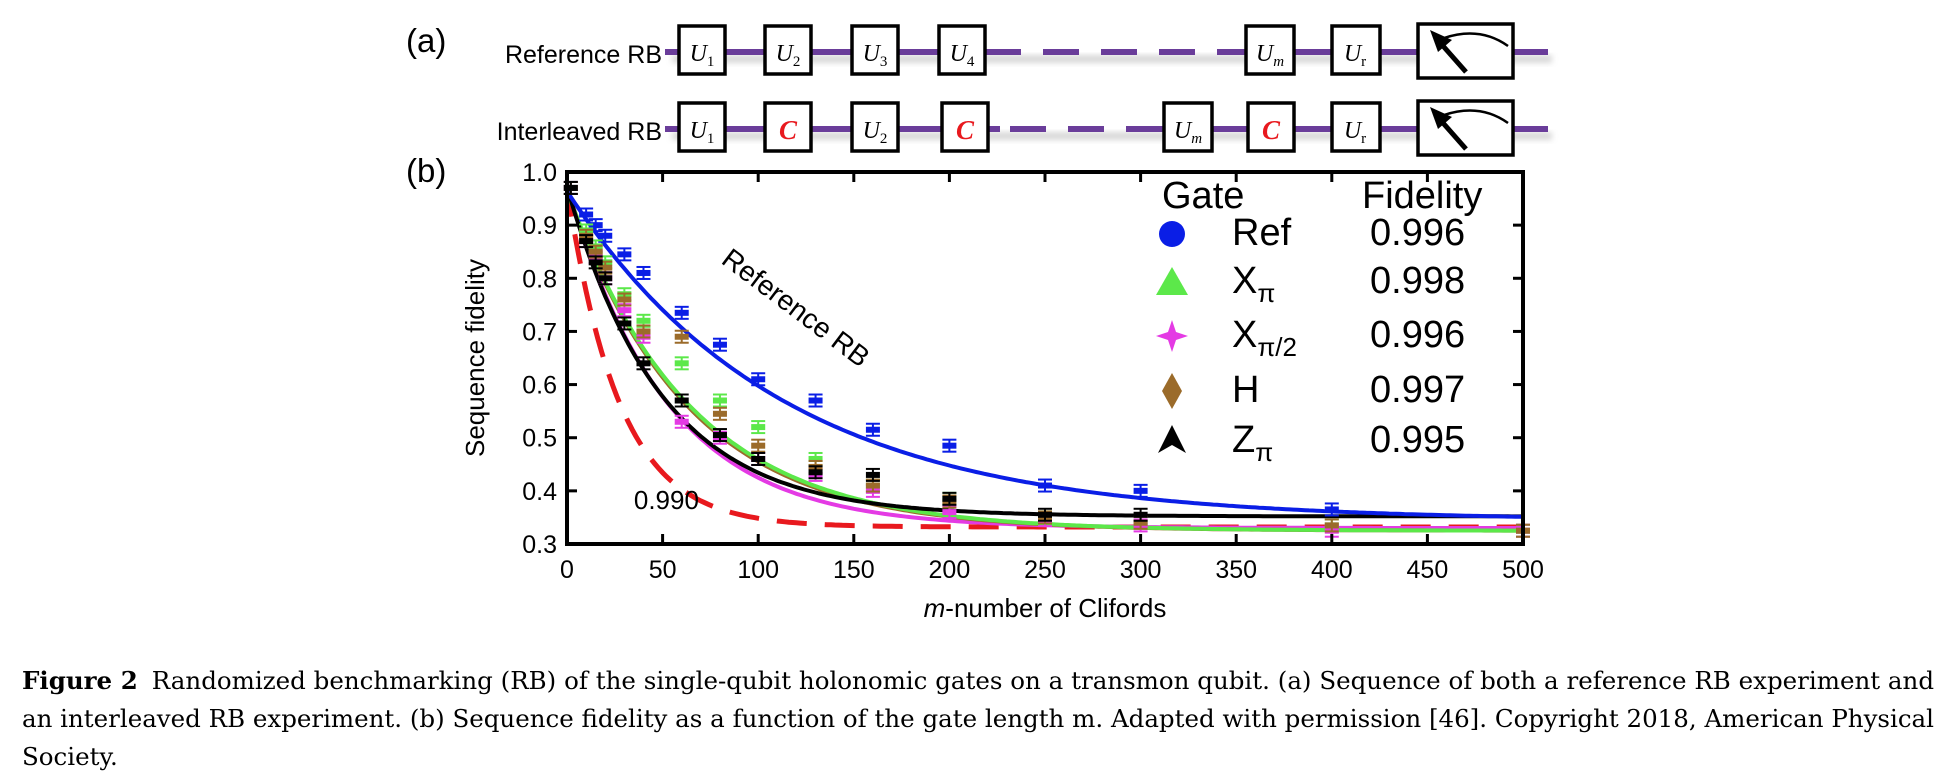 Image resolution: width=1952 pixels, height=784 pixels. I want to click on panel-b-label: (b), so click(426, 170).